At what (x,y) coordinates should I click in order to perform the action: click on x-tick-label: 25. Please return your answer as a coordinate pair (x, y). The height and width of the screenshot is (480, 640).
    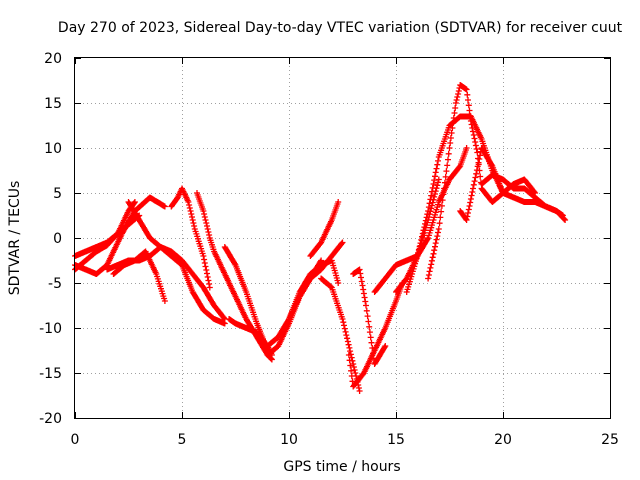
    Looking at the image, I should click on (610, 440).